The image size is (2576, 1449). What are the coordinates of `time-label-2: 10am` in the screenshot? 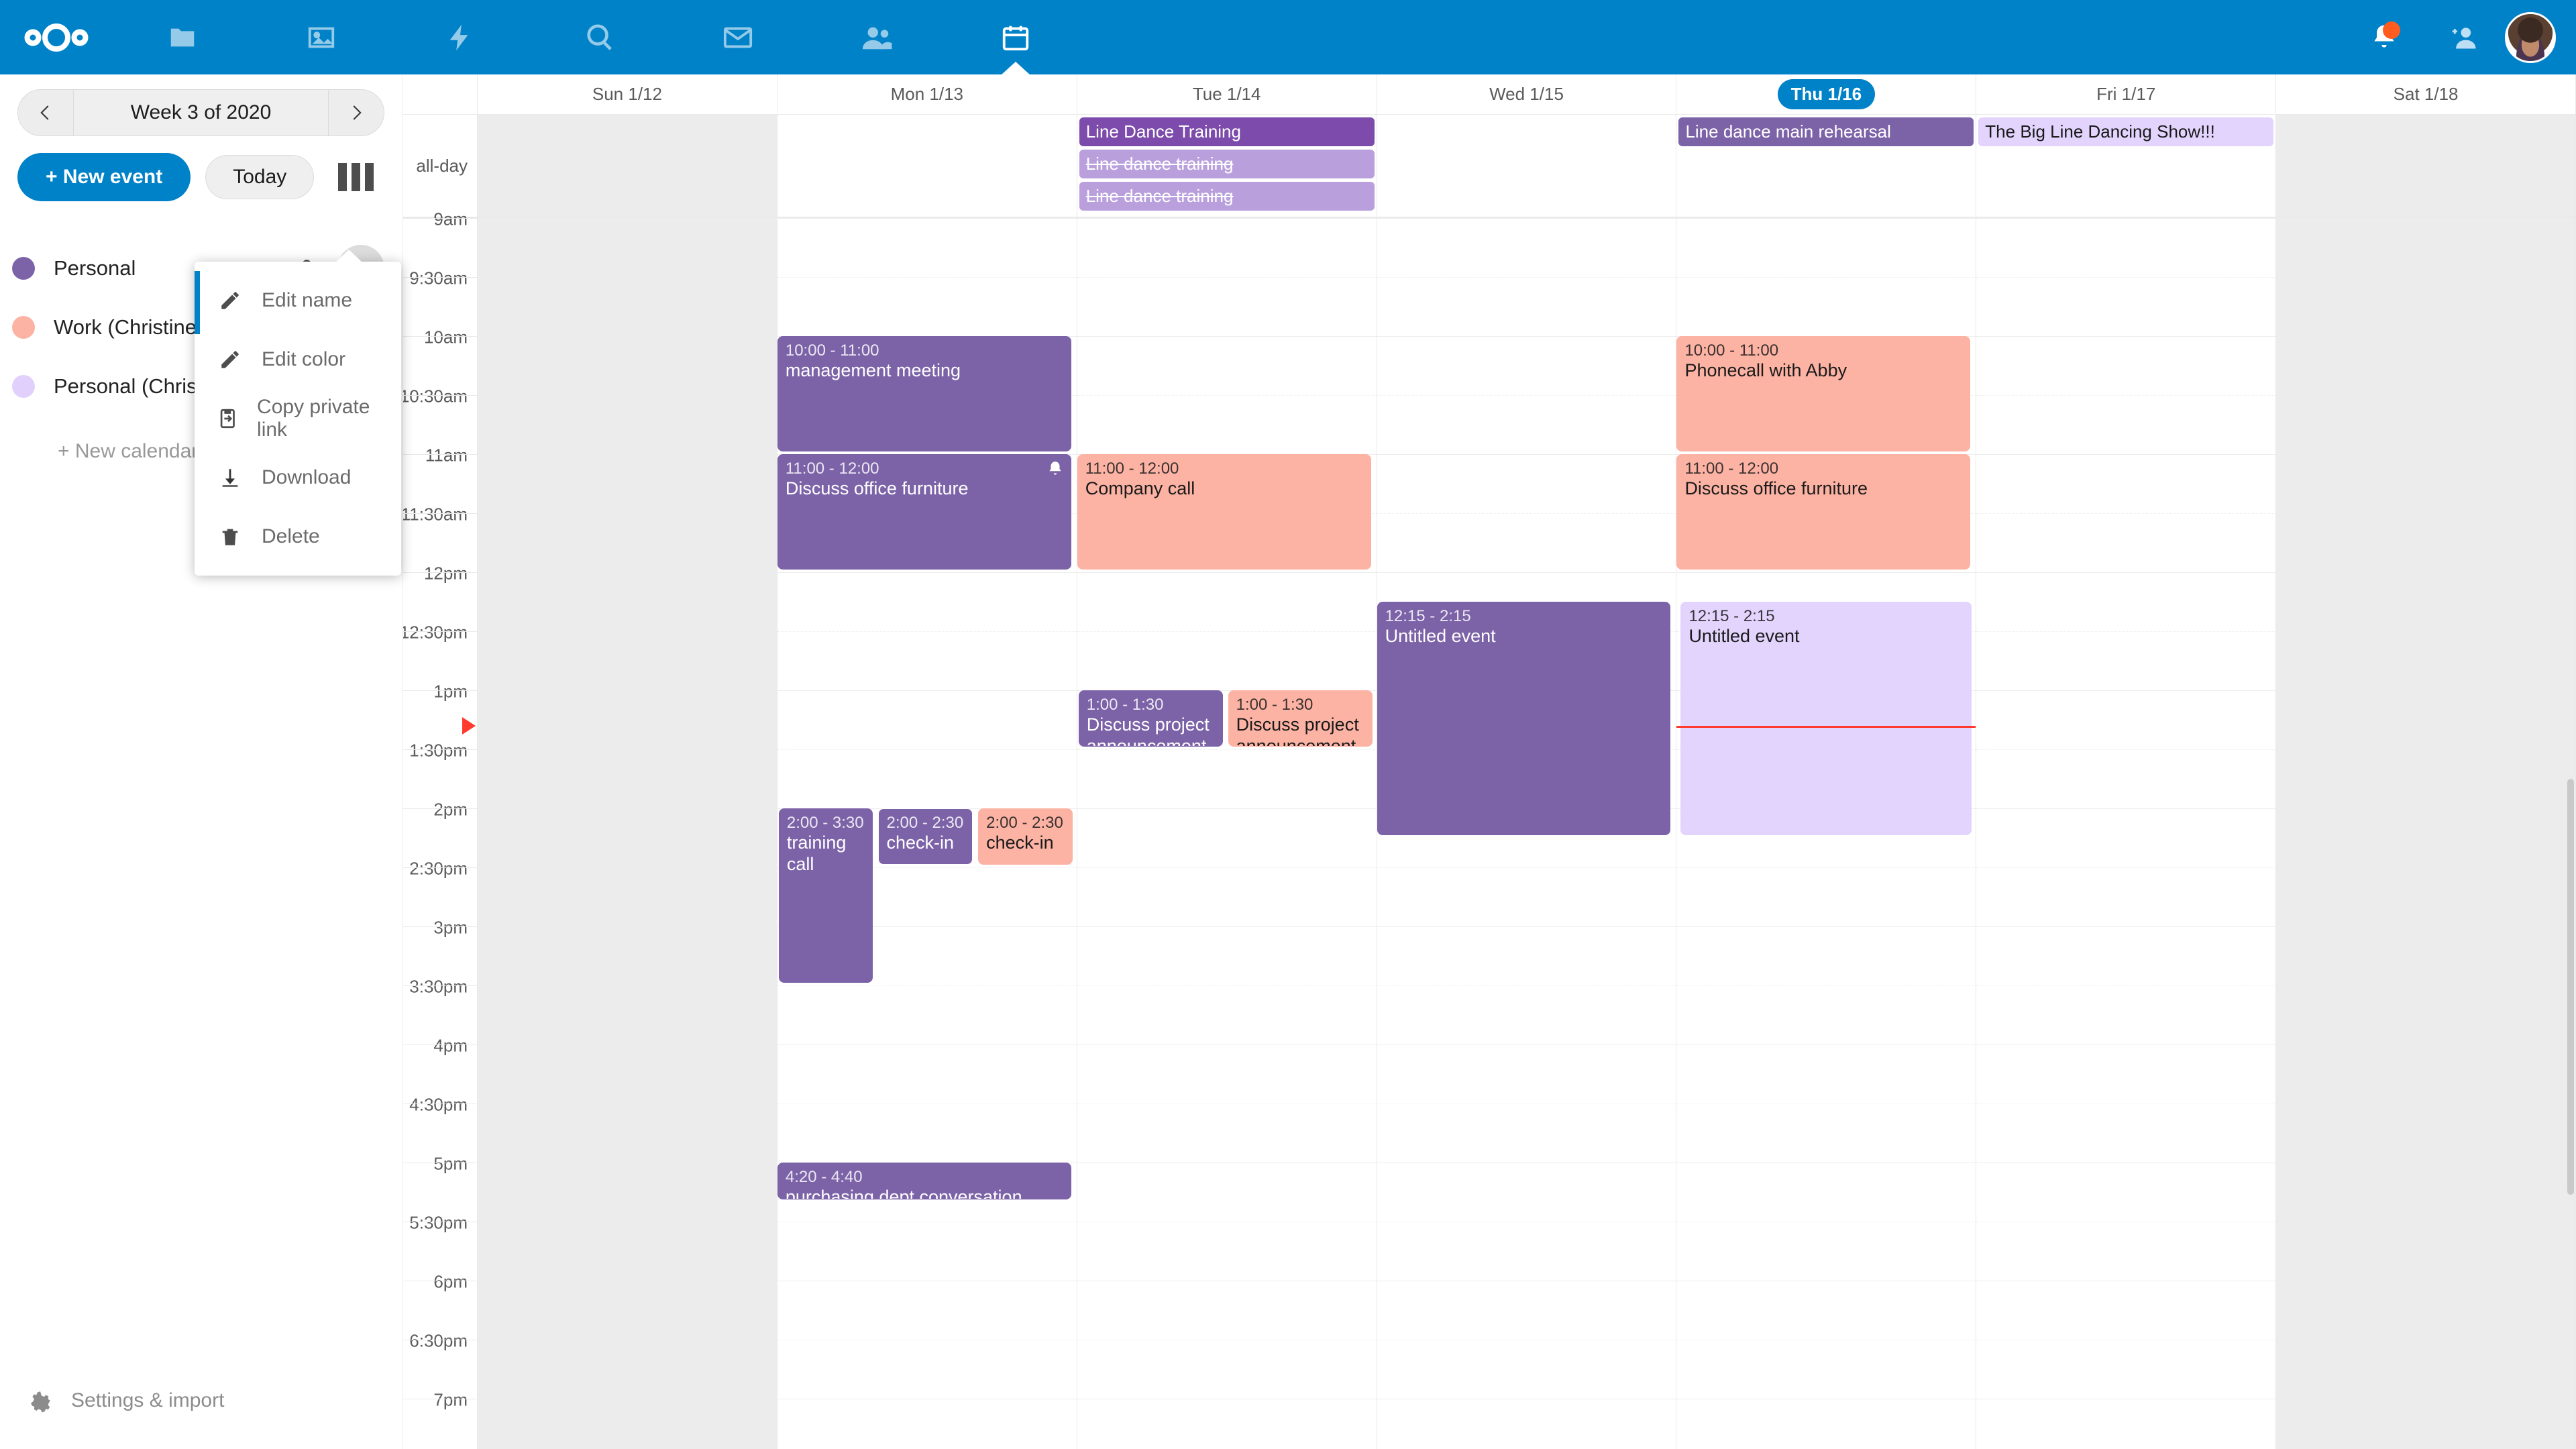 It's located at (445, 337).